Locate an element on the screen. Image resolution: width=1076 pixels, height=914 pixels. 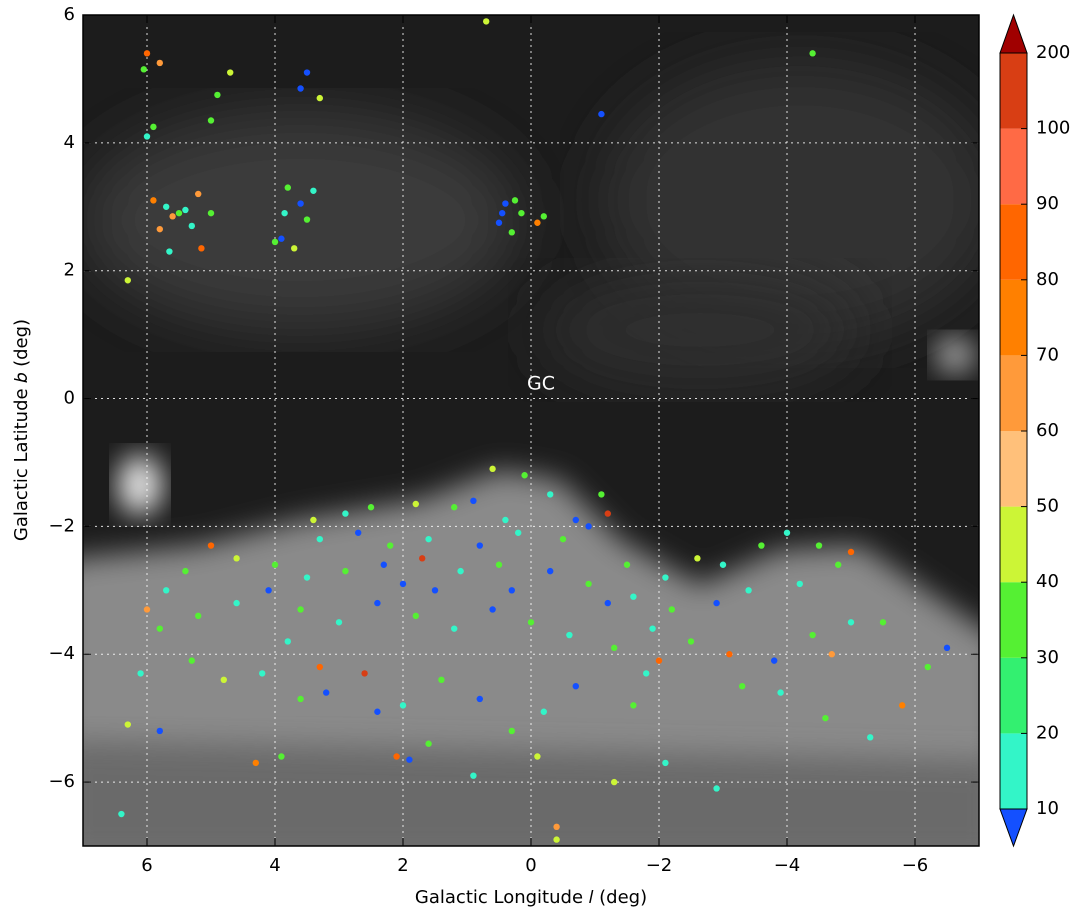
x-tick-label: 2 is located at coordinates (402, 865).